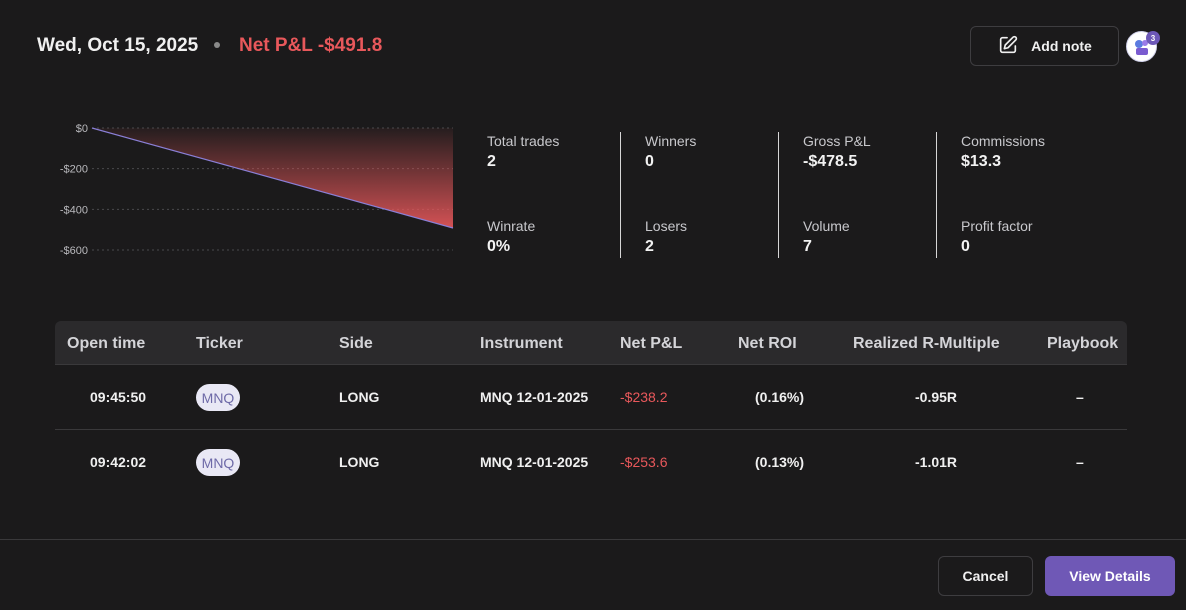 This screenshot has height=610, width=1186. What do you see at coordinates (651, 343) in the screenshot?
I see `column-header-net-pnl: Net P&L` at bounding box center [651, 343].